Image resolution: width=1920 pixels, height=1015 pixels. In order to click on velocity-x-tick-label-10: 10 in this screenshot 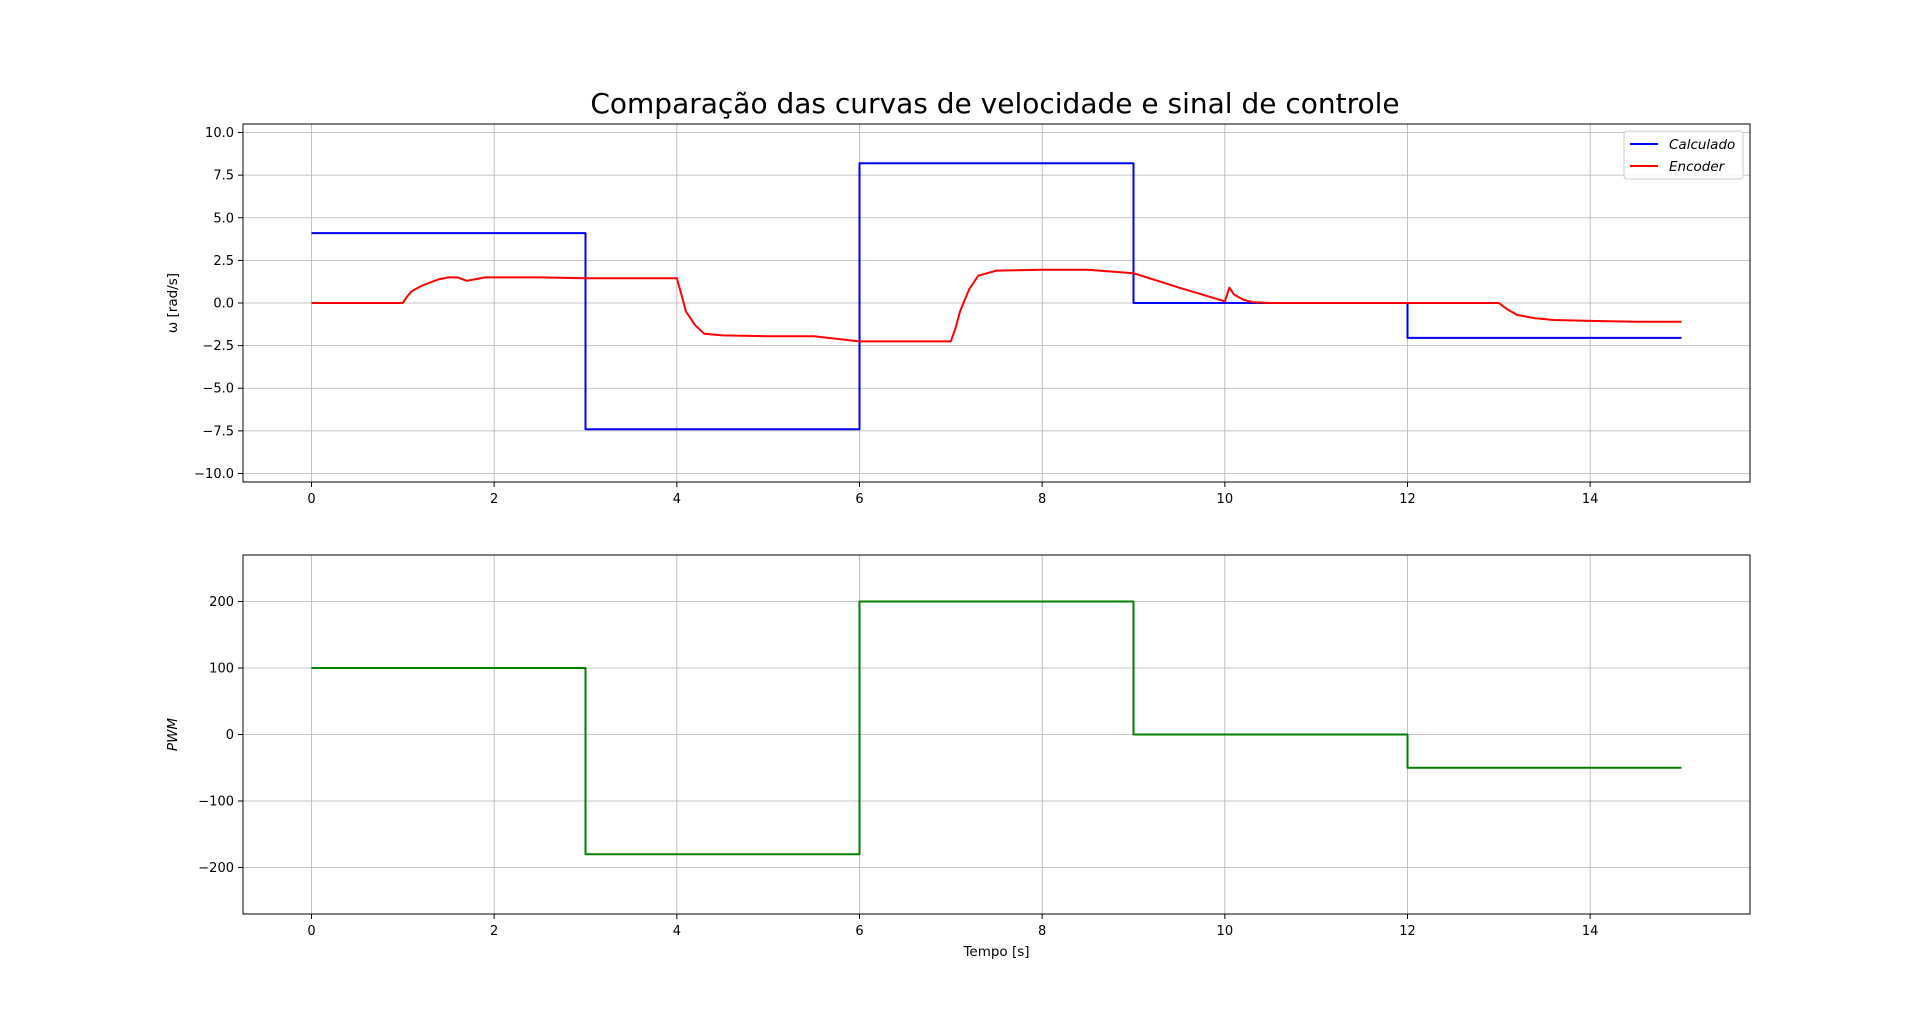, I will do `click(1225, 499)`.